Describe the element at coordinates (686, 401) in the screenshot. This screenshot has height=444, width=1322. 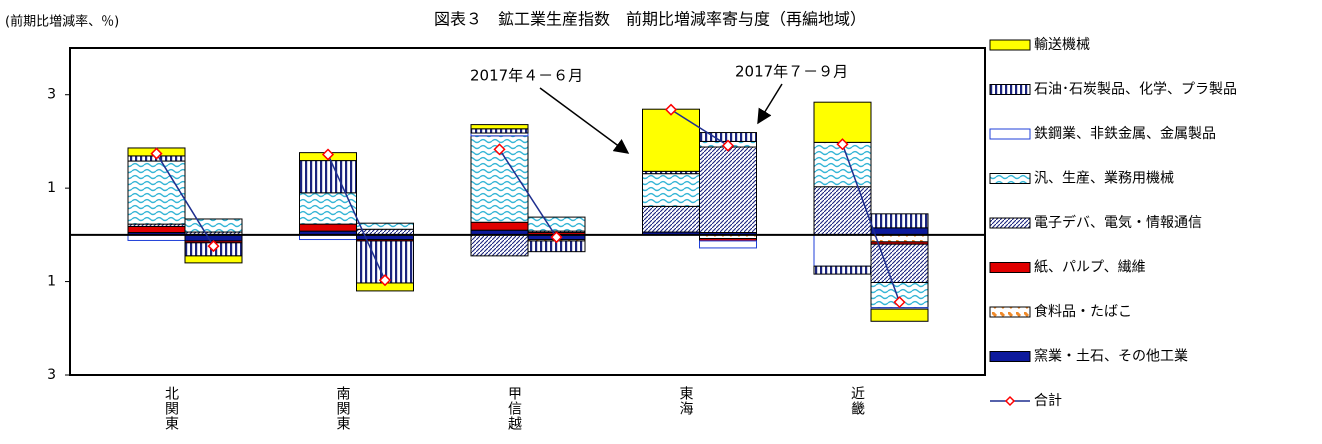
I see `x-tick-label: 東海` at that location.